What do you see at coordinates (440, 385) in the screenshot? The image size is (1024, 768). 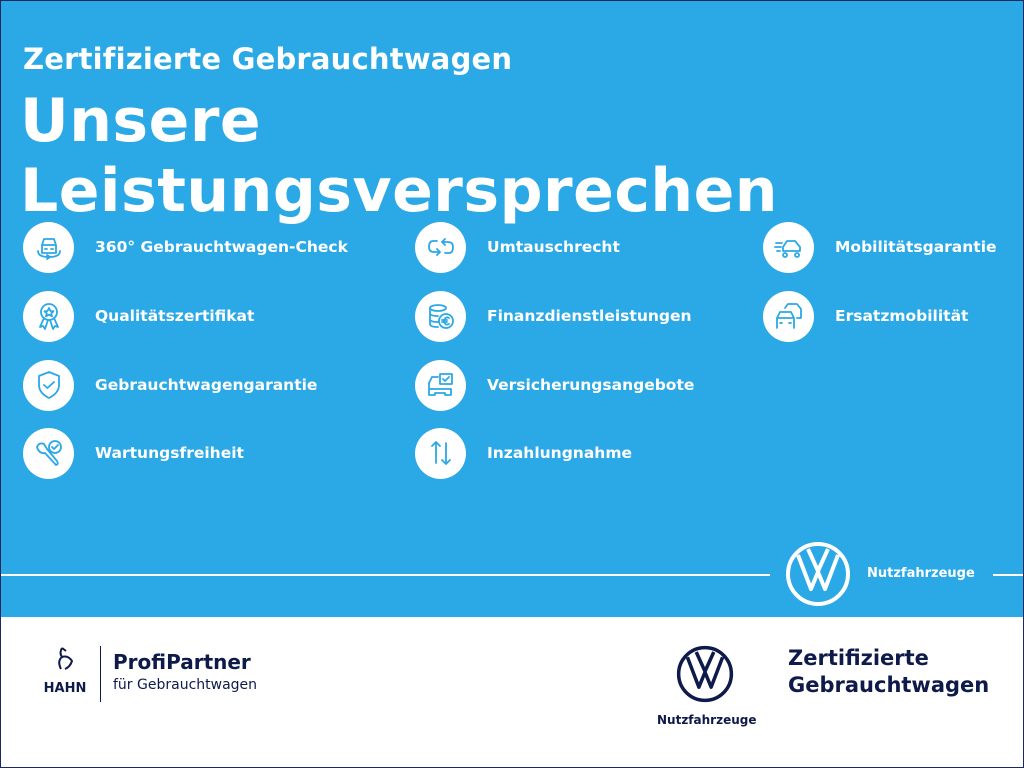 I see `car-document-icon` at bounding box center [440, 385].